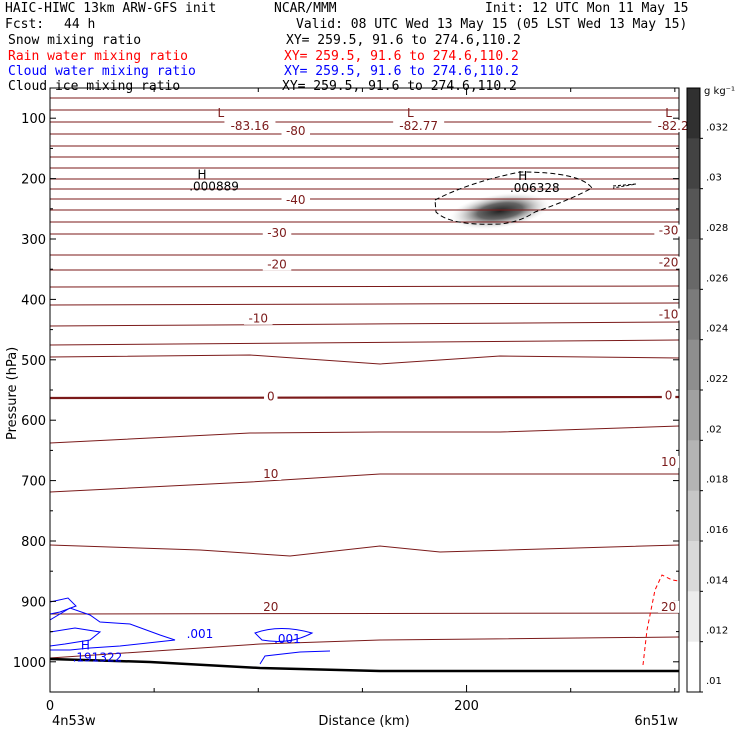  Describe the element at coordinates (535, 188) in the screenshot. I see `extremum-value: .006328` at that location.